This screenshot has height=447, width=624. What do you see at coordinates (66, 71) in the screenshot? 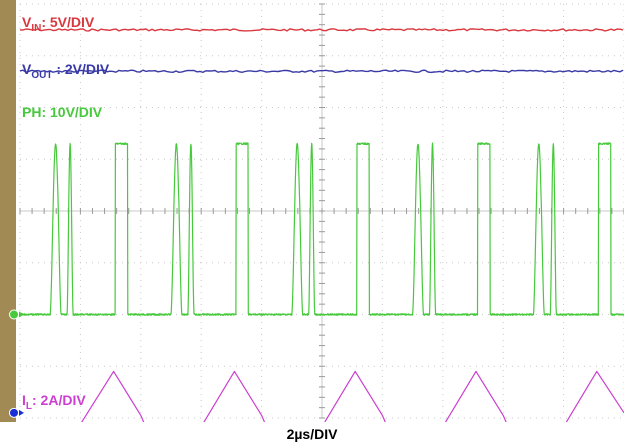
I see `vout-label: VOUT : 2V/DIV` at bounding box center [66, 71].